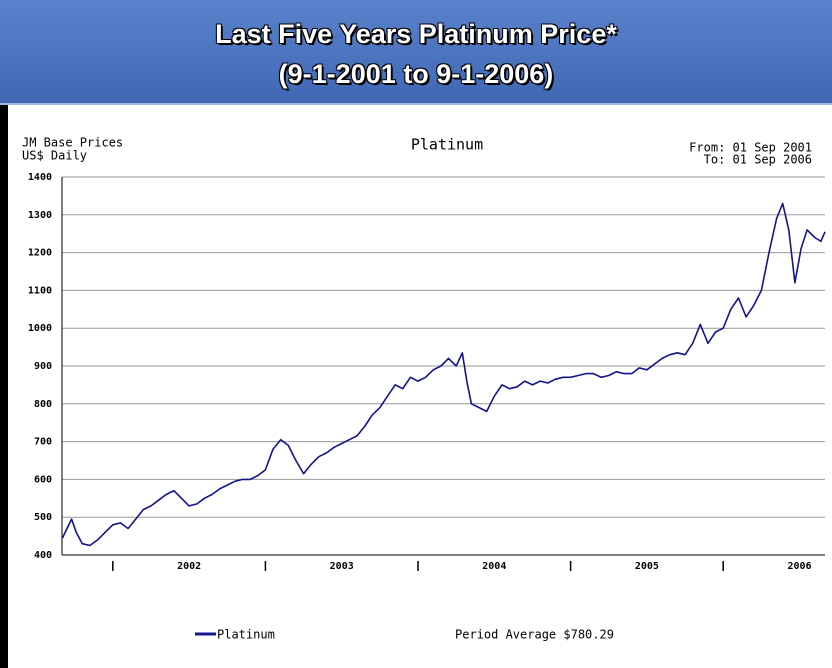 This screenshot has width=832, height=668. I want to click on date-range: To: 01 Sep 2006, so click(758, 160).